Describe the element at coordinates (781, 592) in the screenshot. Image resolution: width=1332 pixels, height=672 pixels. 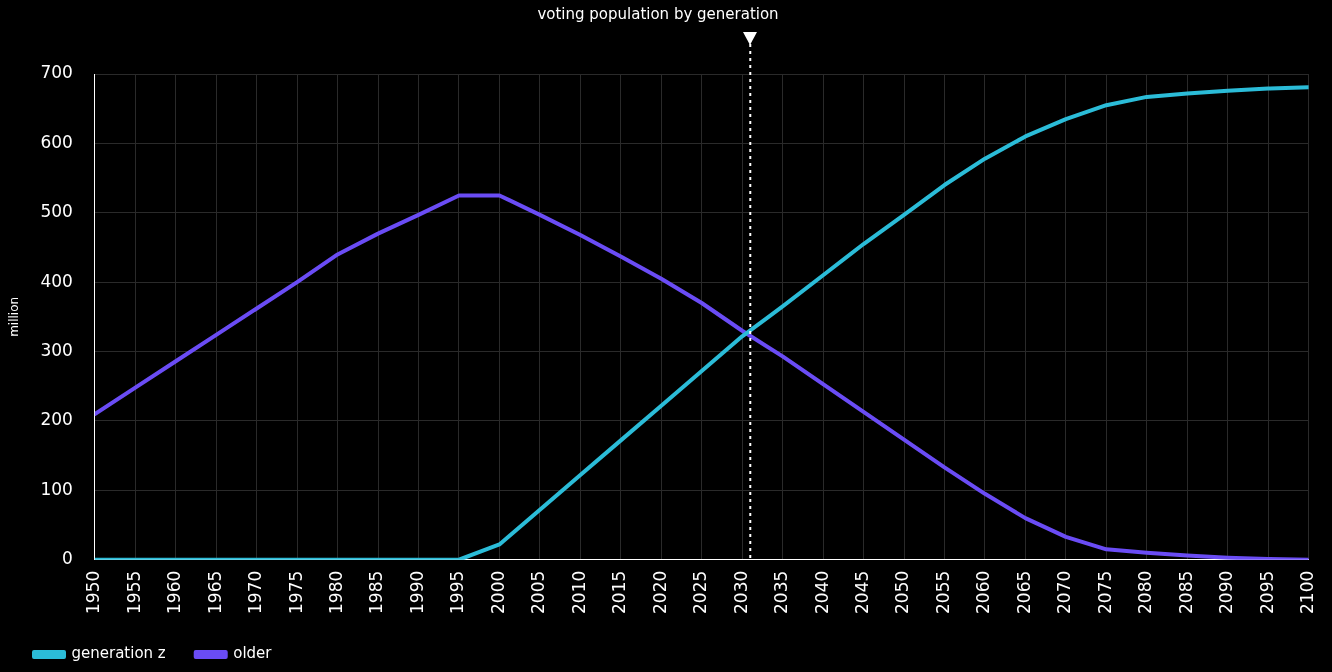
I see `x-tick-label: 2035` at that location.